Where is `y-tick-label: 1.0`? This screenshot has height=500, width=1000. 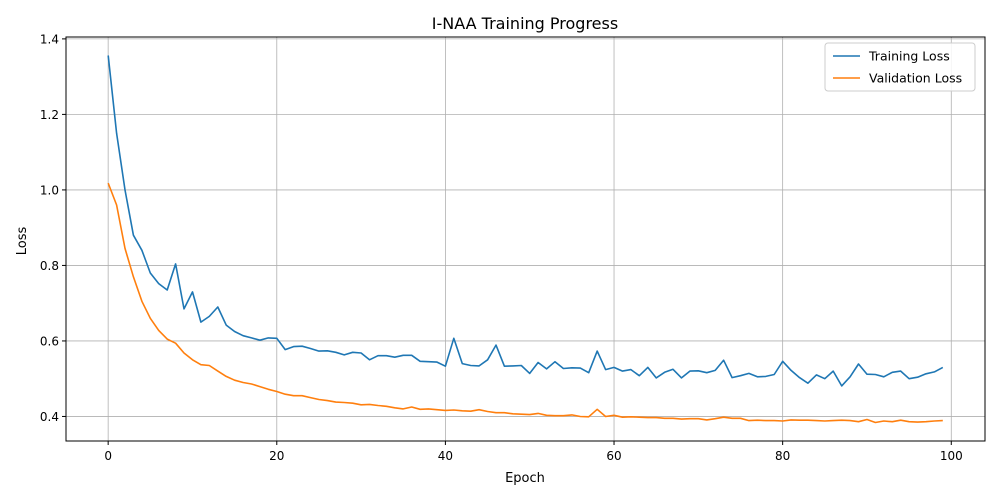 y-tick-label: 1.0 is located at coordinates (49, 190).